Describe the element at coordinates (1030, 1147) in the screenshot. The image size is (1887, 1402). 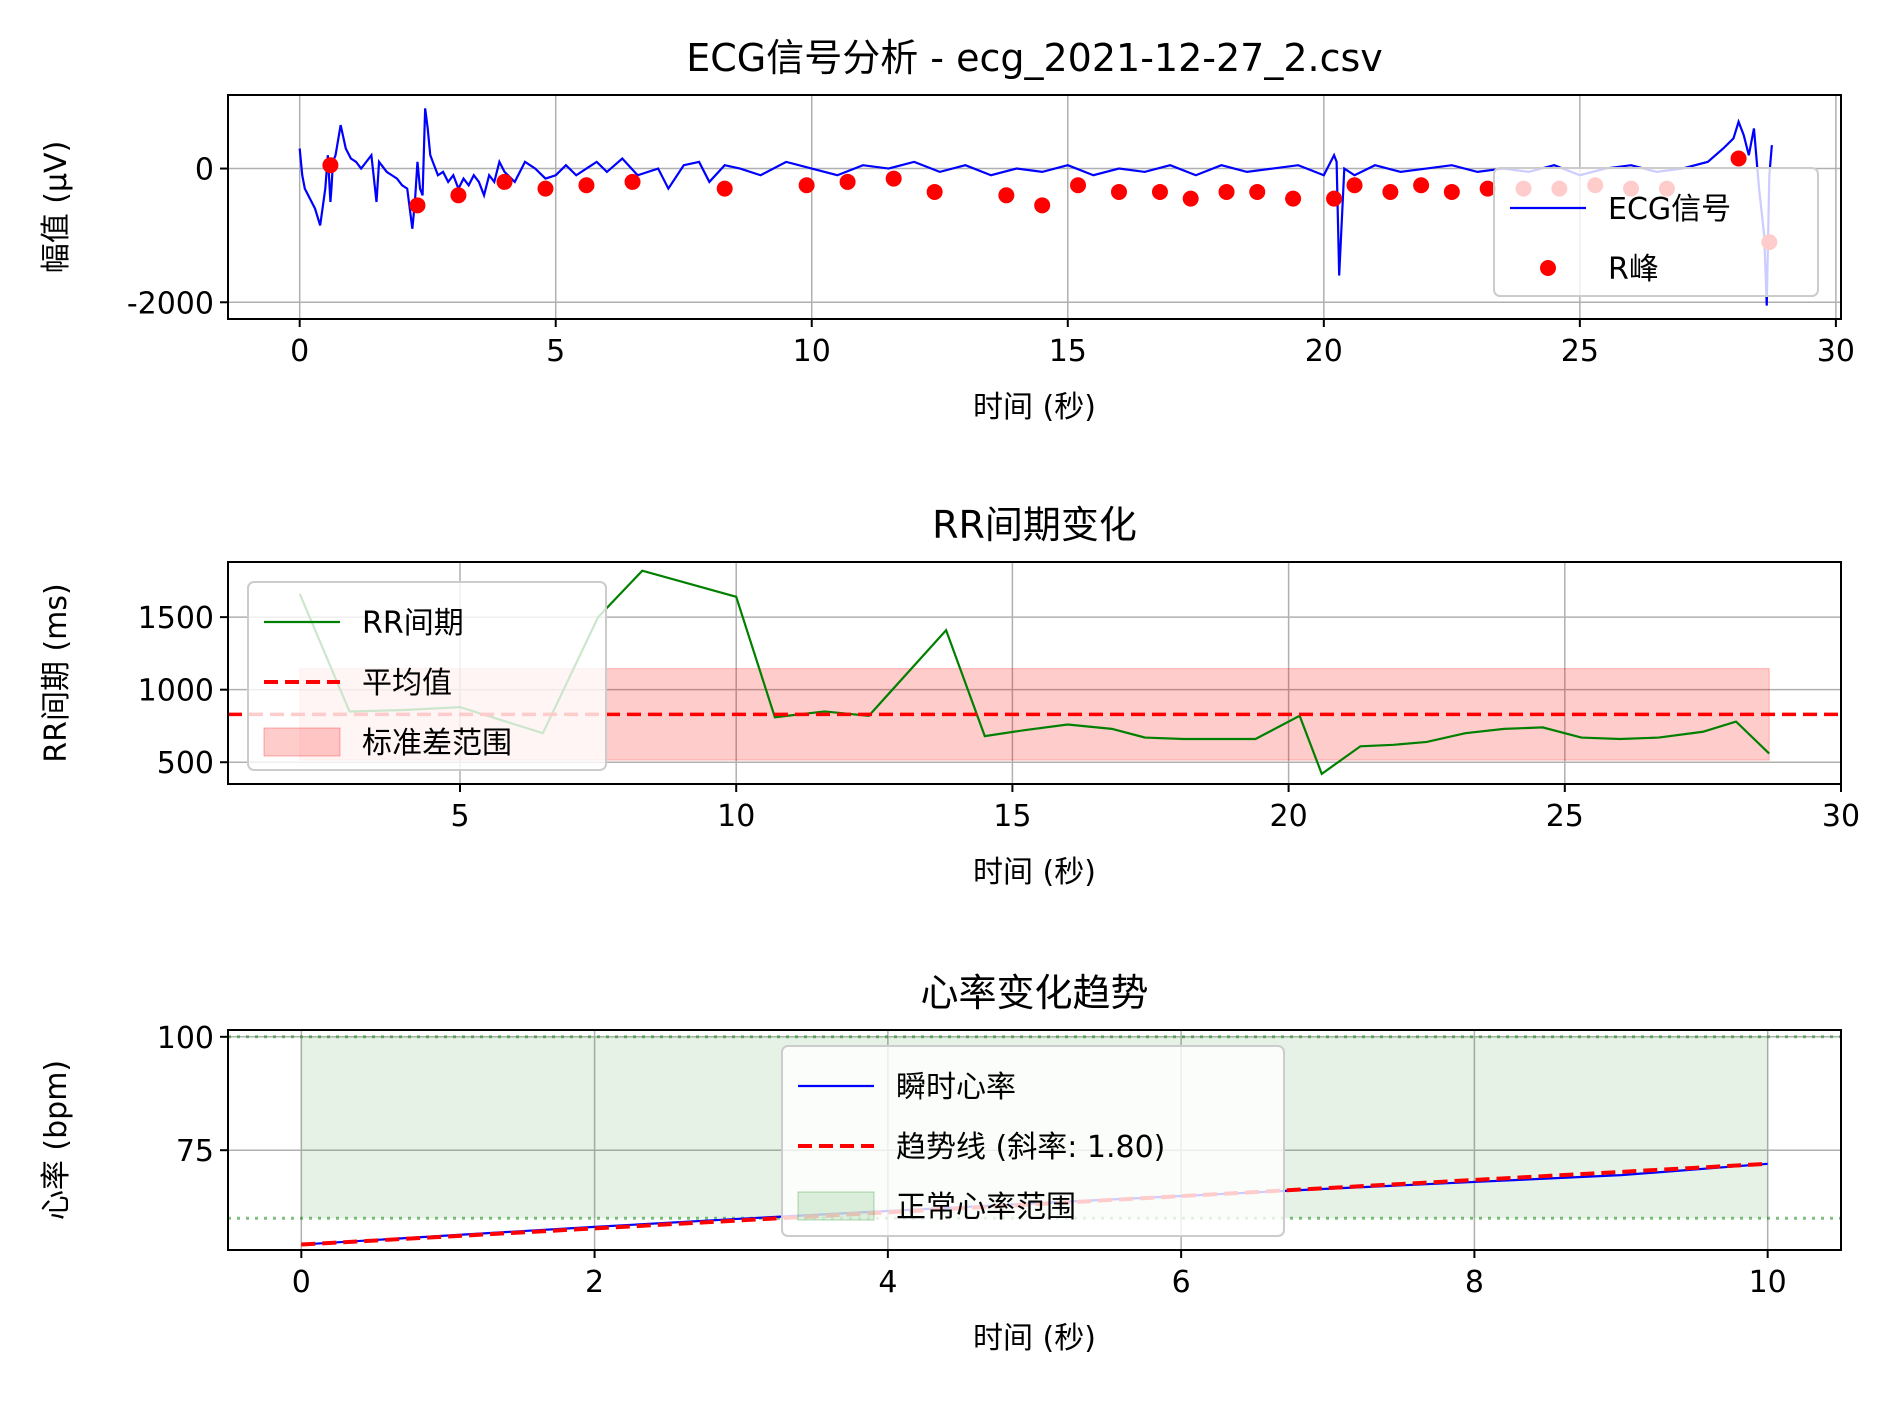
I see `legend-label: 趋势线 (斜率: 1.80)` at that location.